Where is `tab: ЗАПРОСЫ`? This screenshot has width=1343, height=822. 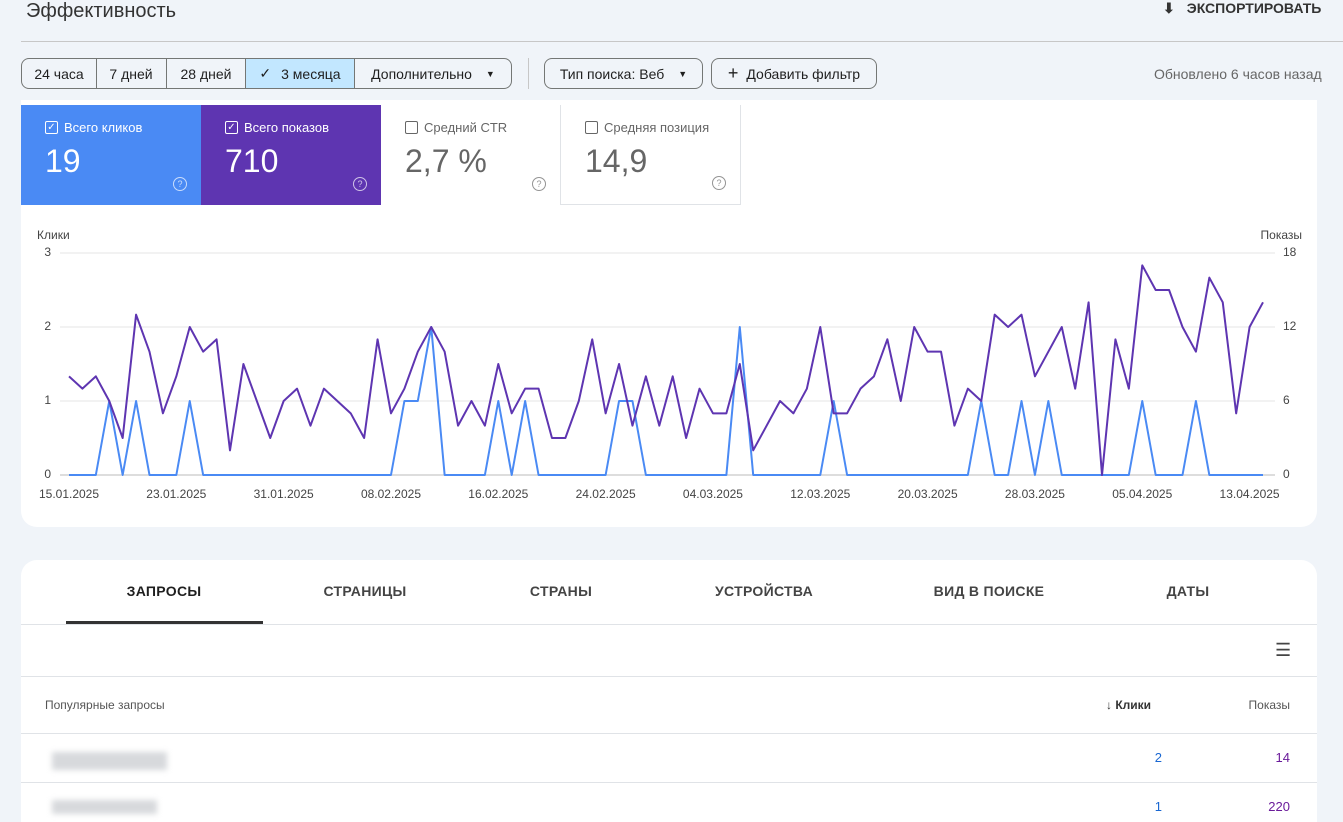 tab: ЗАПРОСЫ is located at coordinates (164, 591).